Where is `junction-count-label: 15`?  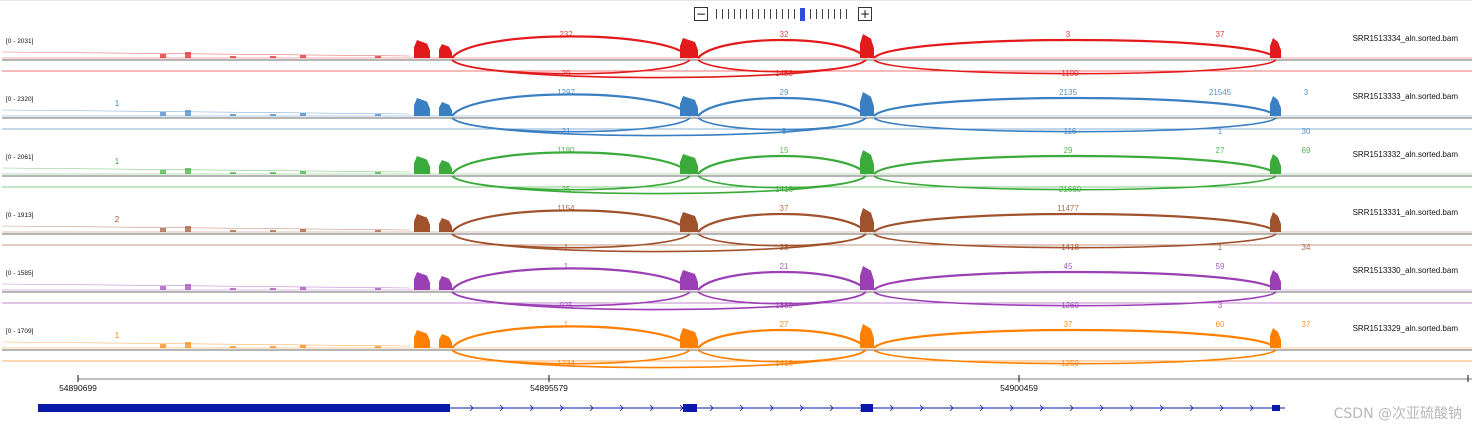
junction-count-label: 15 is located at coordinates (784, 150).